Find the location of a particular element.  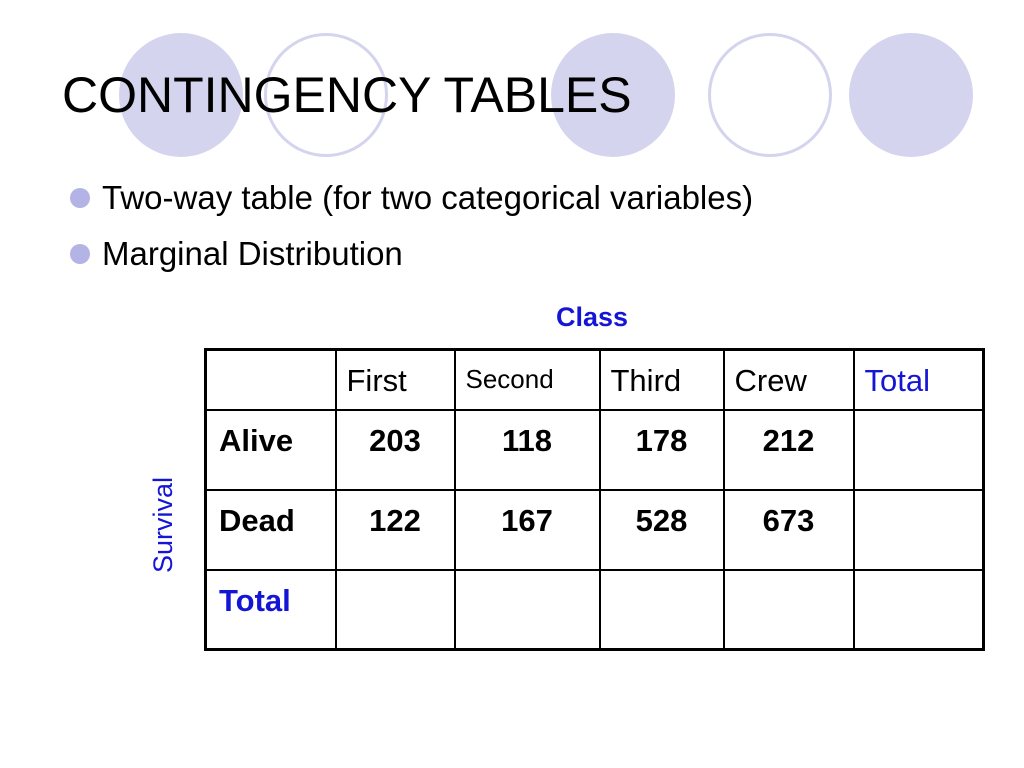

column-header: Second is located at coordinates (527, 379).